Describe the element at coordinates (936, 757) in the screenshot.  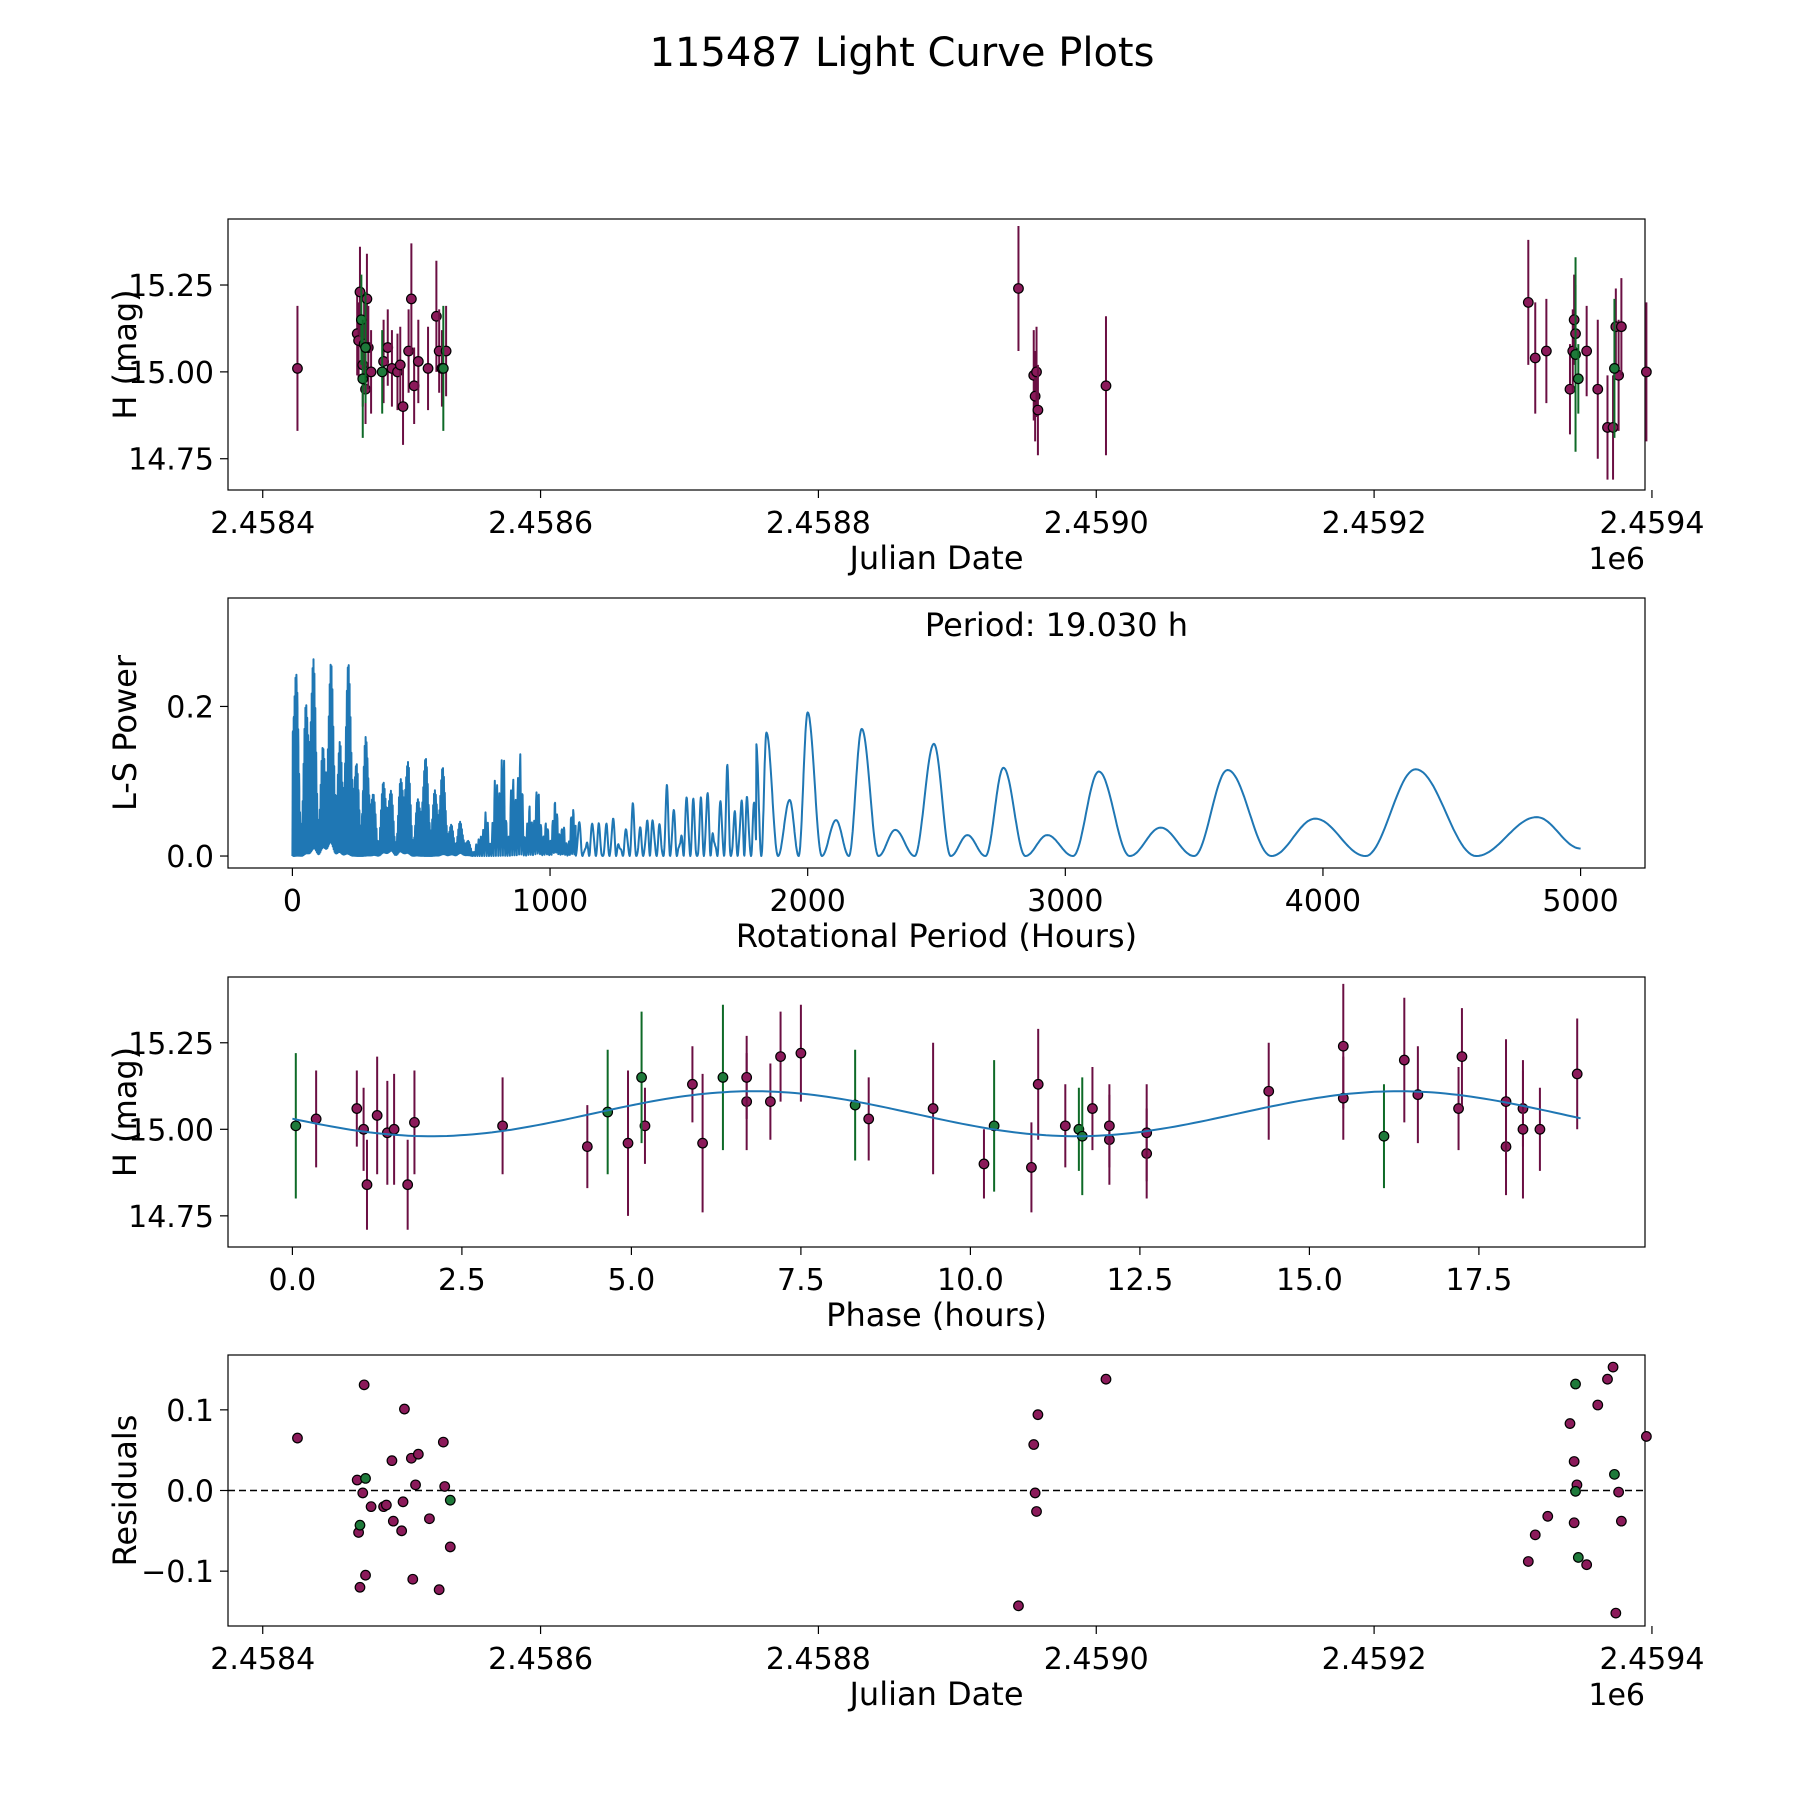
I see `periodogram-line` at that location.